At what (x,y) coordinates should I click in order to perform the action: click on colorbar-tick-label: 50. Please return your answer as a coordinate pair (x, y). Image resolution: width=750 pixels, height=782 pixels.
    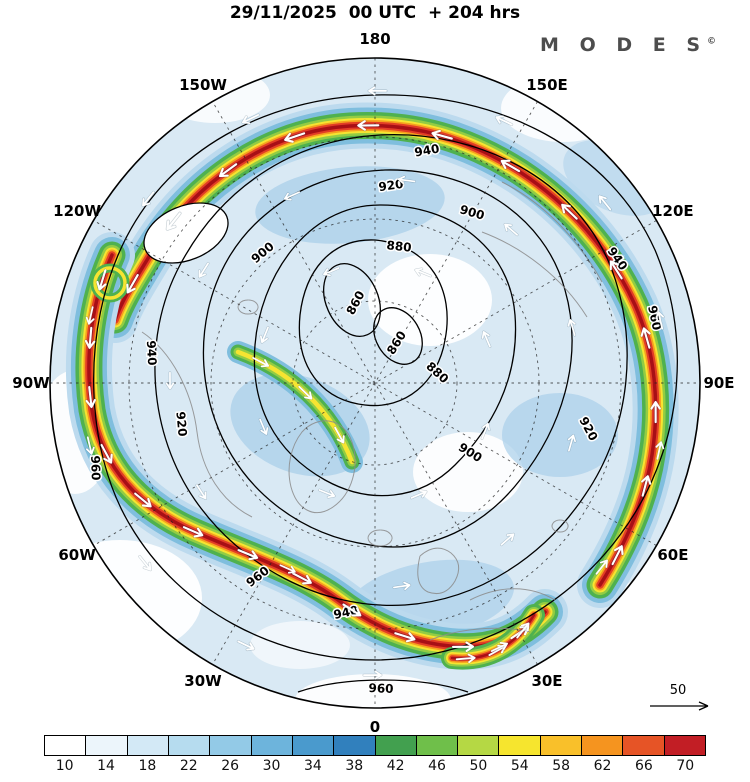
    Looking at the image, I should click on (478, 766).